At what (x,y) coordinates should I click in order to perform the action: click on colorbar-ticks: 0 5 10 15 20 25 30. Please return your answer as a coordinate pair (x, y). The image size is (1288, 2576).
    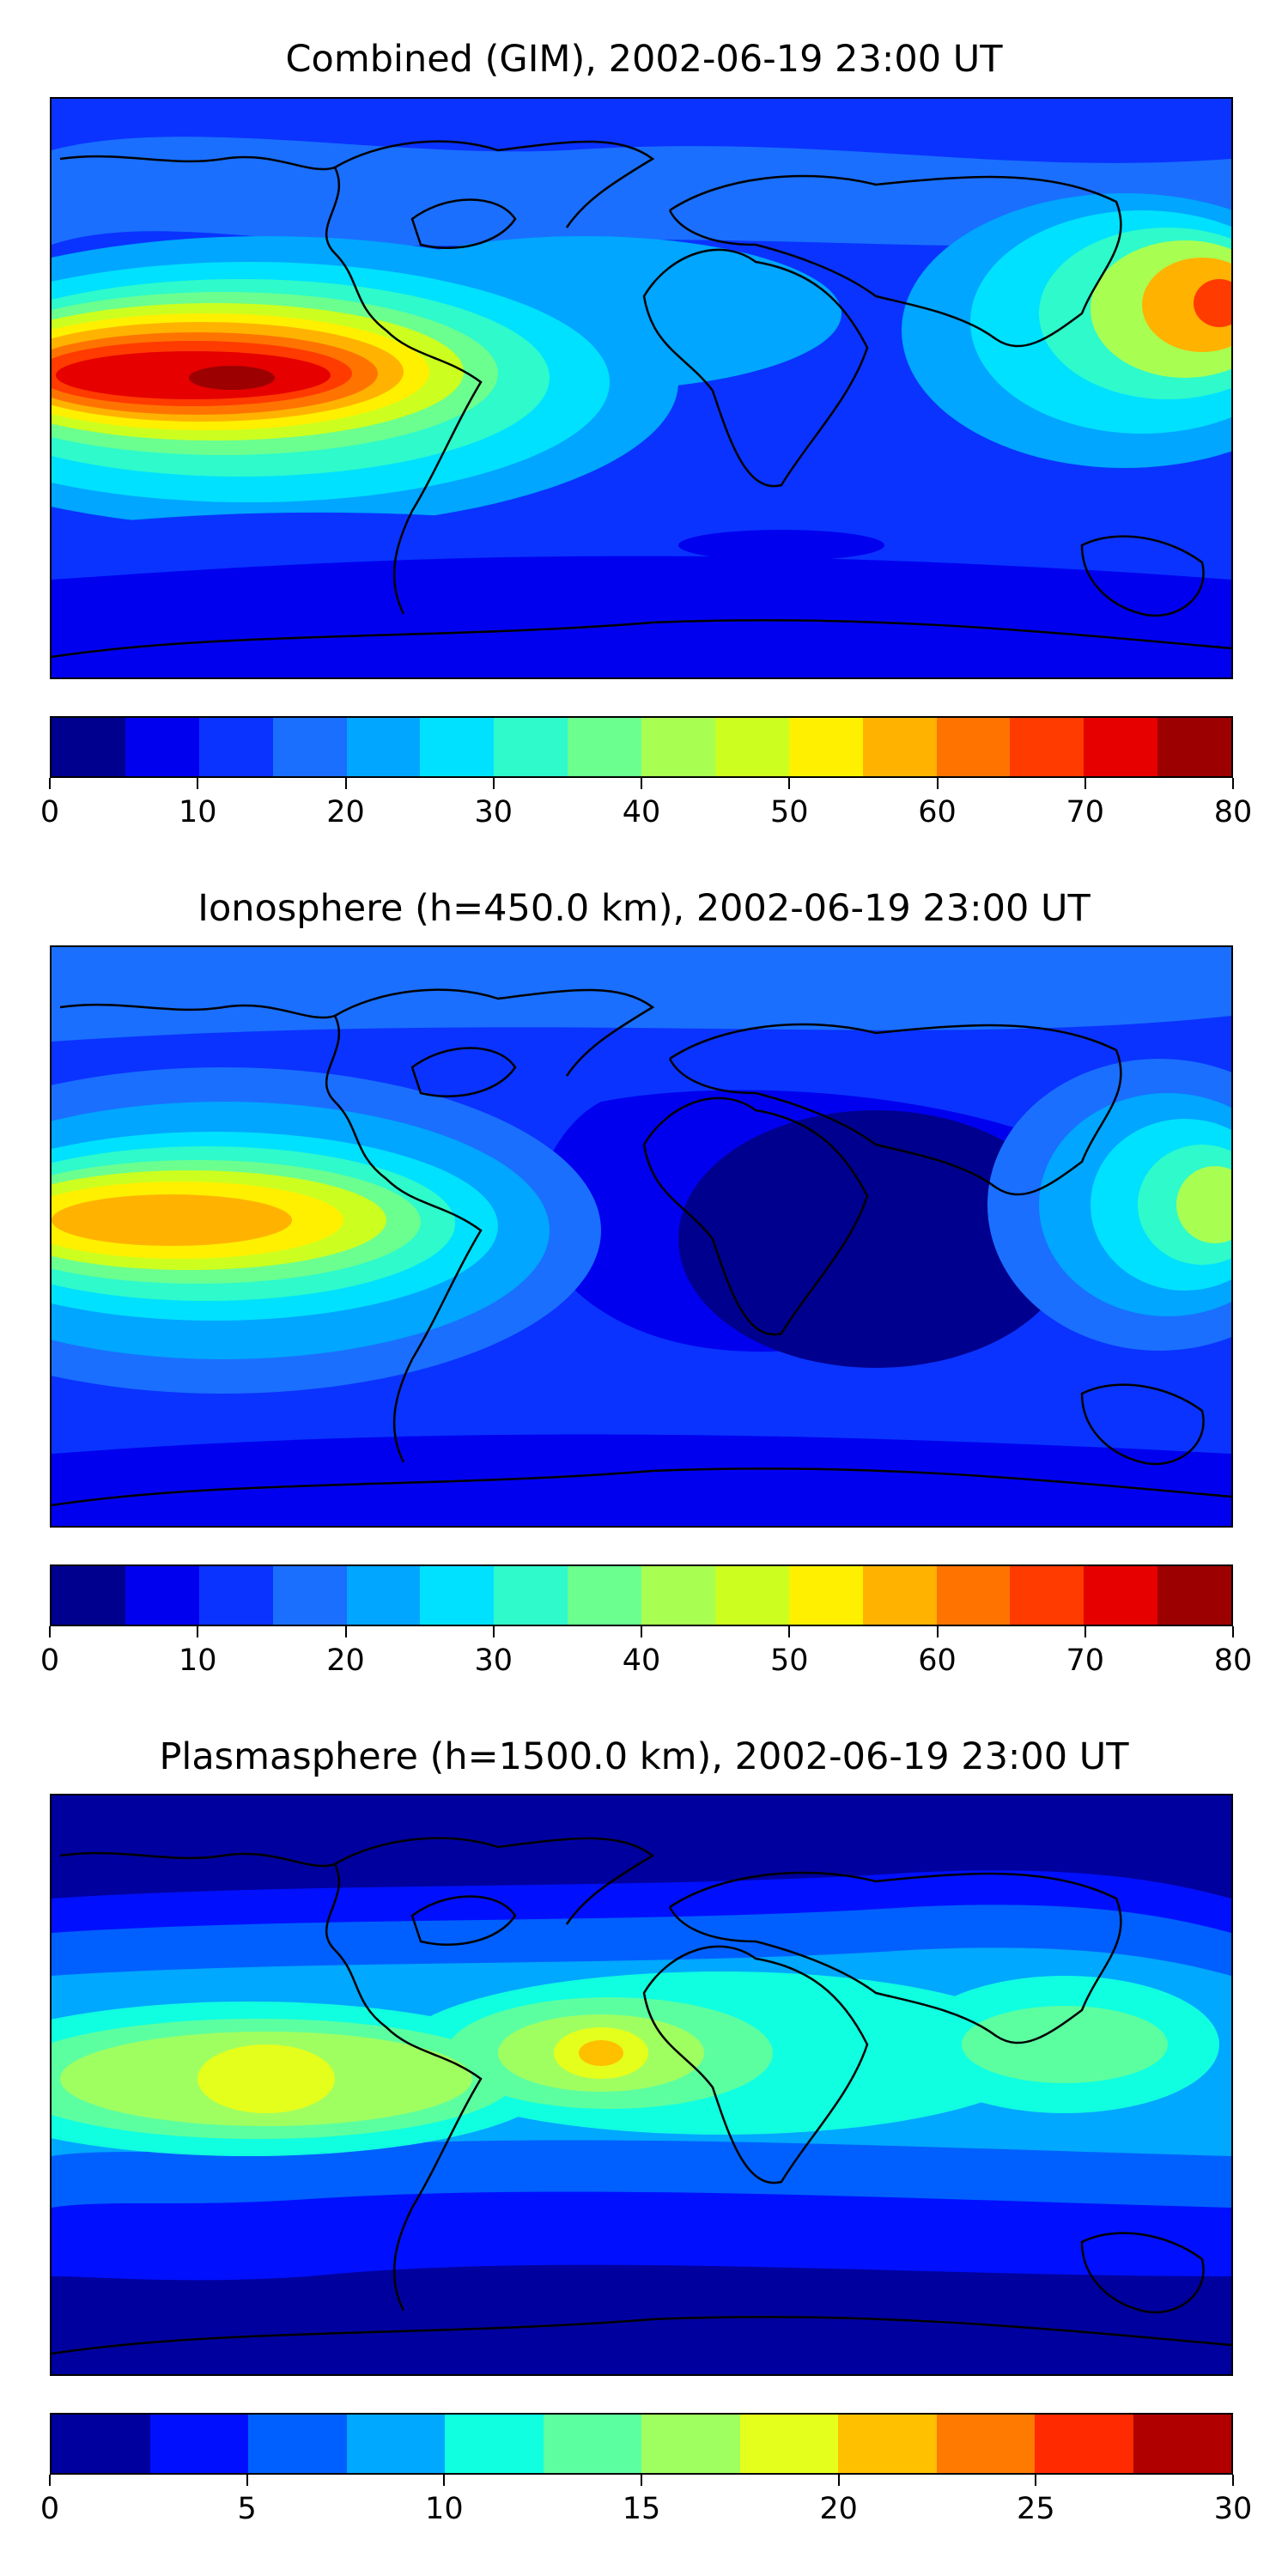
    Looking at the image, I should click on (646, 2500).